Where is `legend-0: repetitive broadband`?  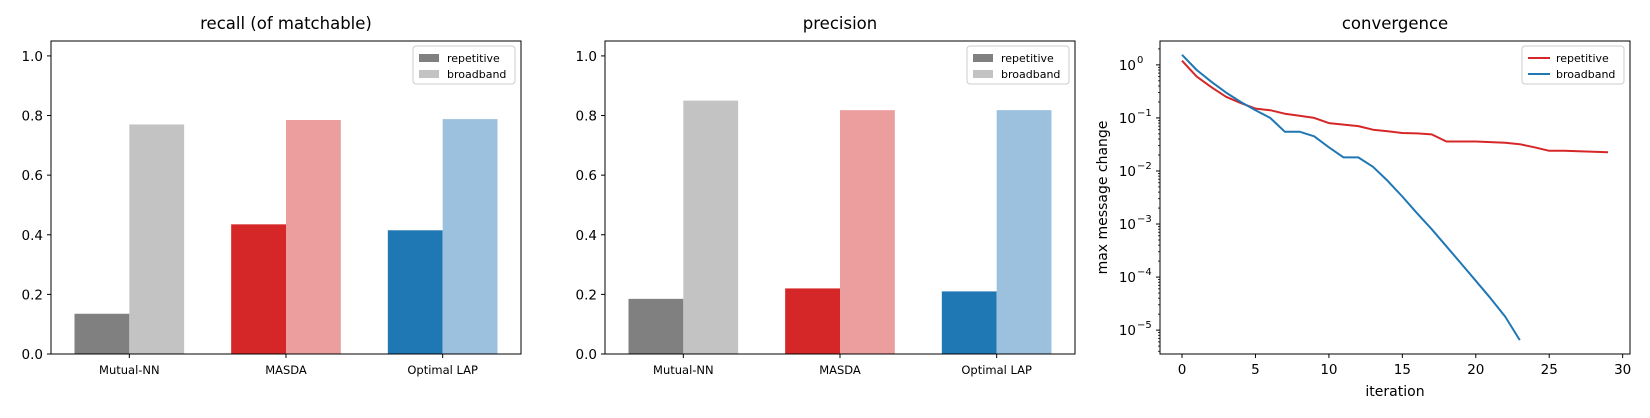
legend-0: repetitive broadband is located at coordinates (464, 65).